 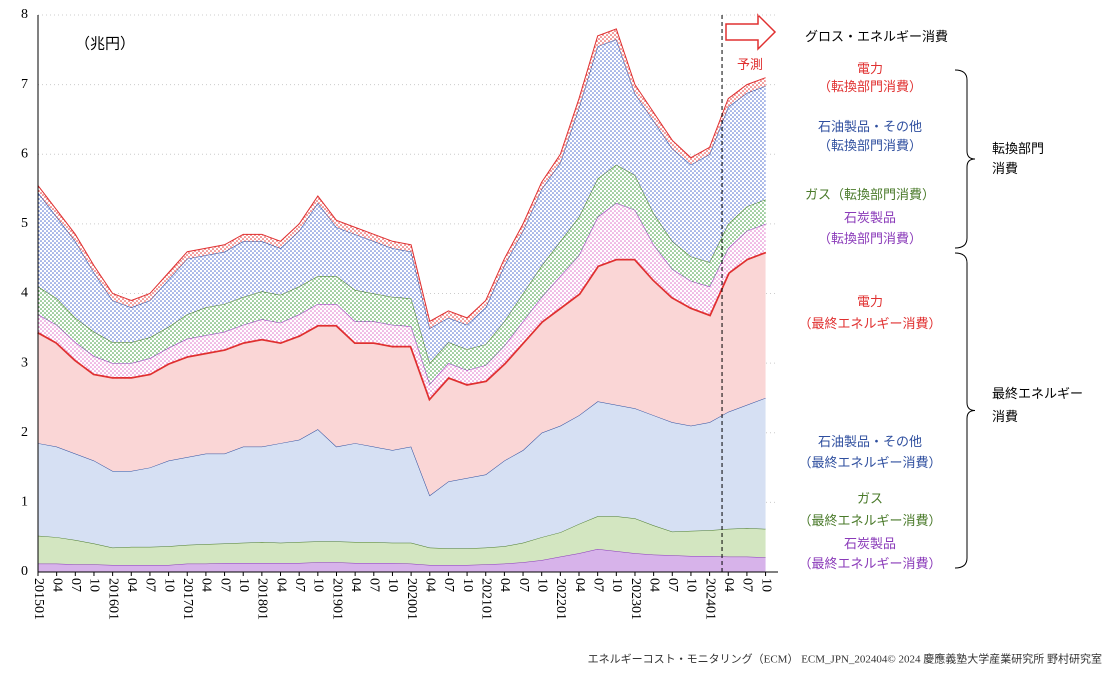 I want to click on y-tick-label: 3, so click(x=24, y=362).